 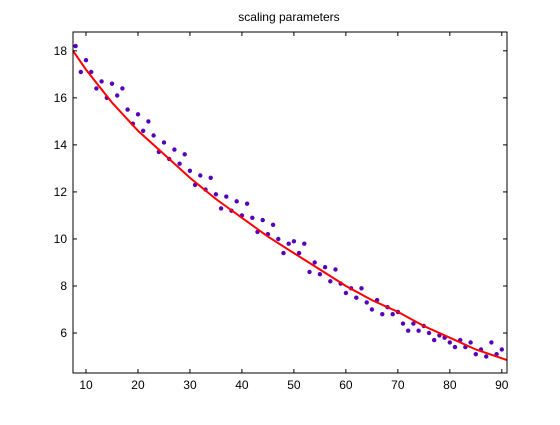 I want to click on x-tick-label: 40, so click(x=242, y=385).